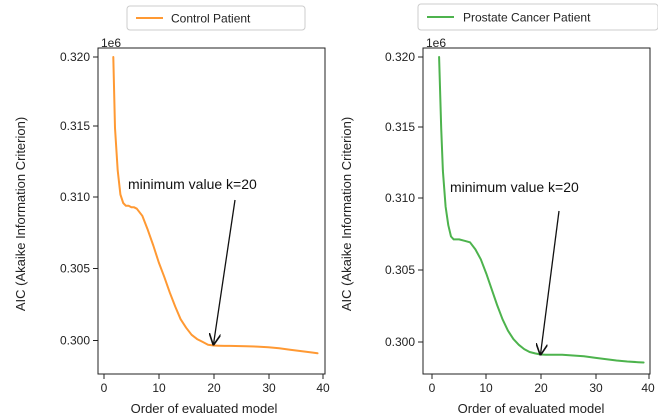 The height and width of the screenshot is (419, 658). Describe the element at coordinates (527, 18) in the screenshot. I see `legend-label-prostate: Prostate Cancer Patient` at that location.